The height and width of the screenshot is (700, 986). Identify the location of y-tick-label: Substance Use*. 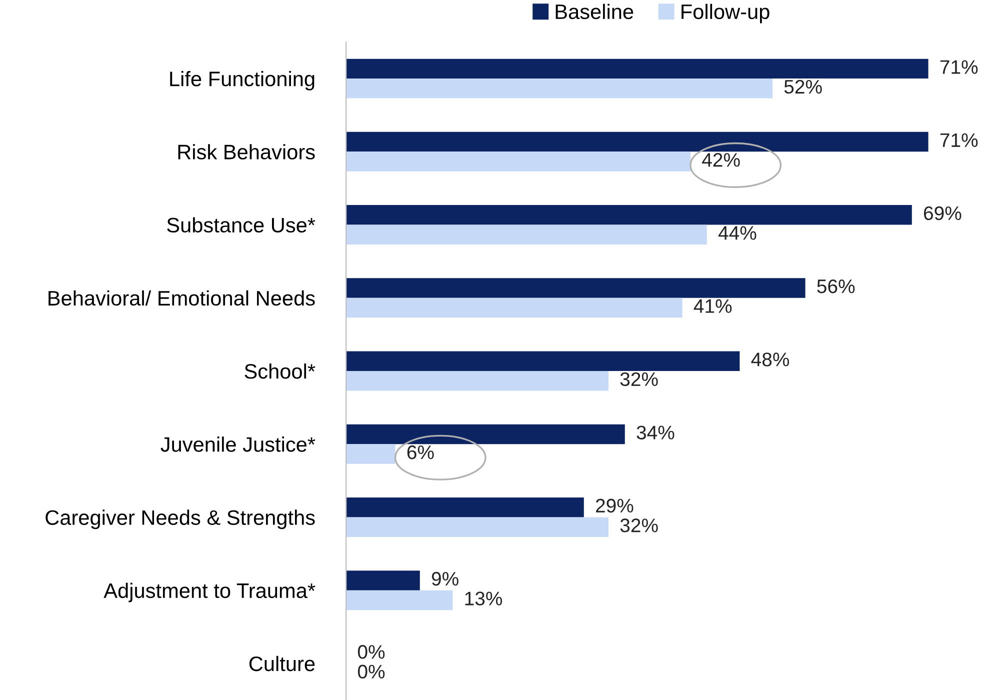
(241, 225).